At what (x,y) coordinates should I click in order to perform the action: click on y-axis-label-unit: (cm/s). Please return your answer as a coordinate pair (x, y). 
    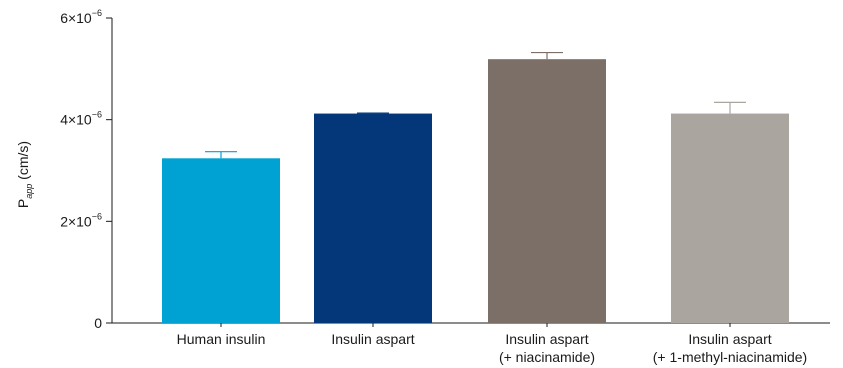
    Looking at the image, I should click on (23, 162).